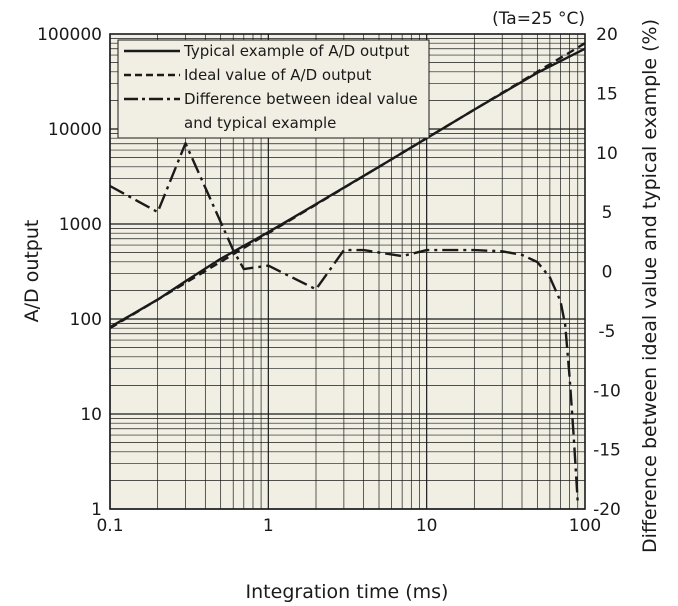 This screenshot has width=678, height=606. I want to click on x-axis-label: Integration time (ms), so click(347, 592).